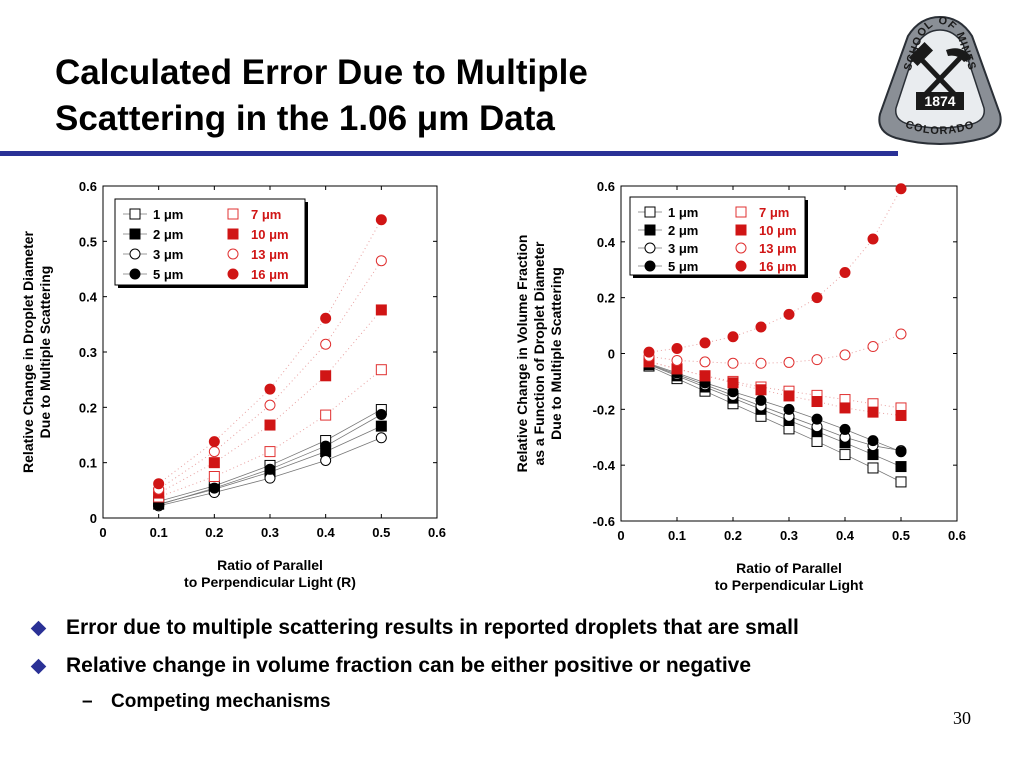 This screenshot has width=1024, height=768. Describe the element at coordinates (778, 248) in the screenshot. I see `c1-legend-label-6: 13 μm` at that location.